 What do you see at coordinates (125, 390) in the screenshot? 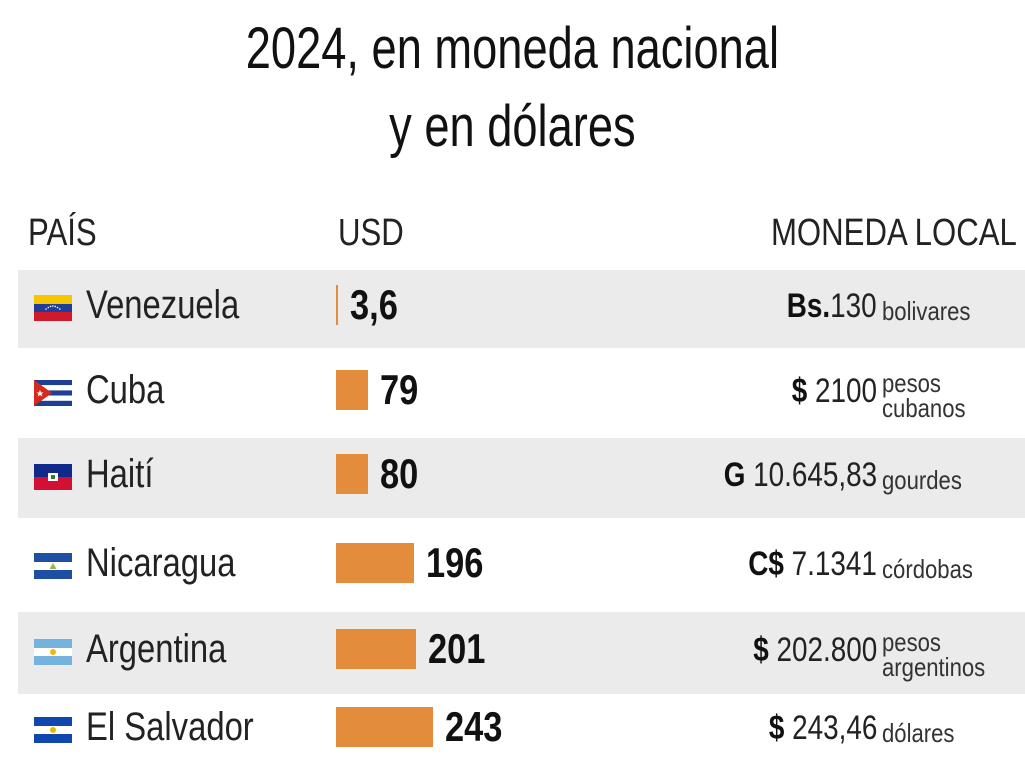
I see `country-label: Cuba` at bounding box center [125, 390].